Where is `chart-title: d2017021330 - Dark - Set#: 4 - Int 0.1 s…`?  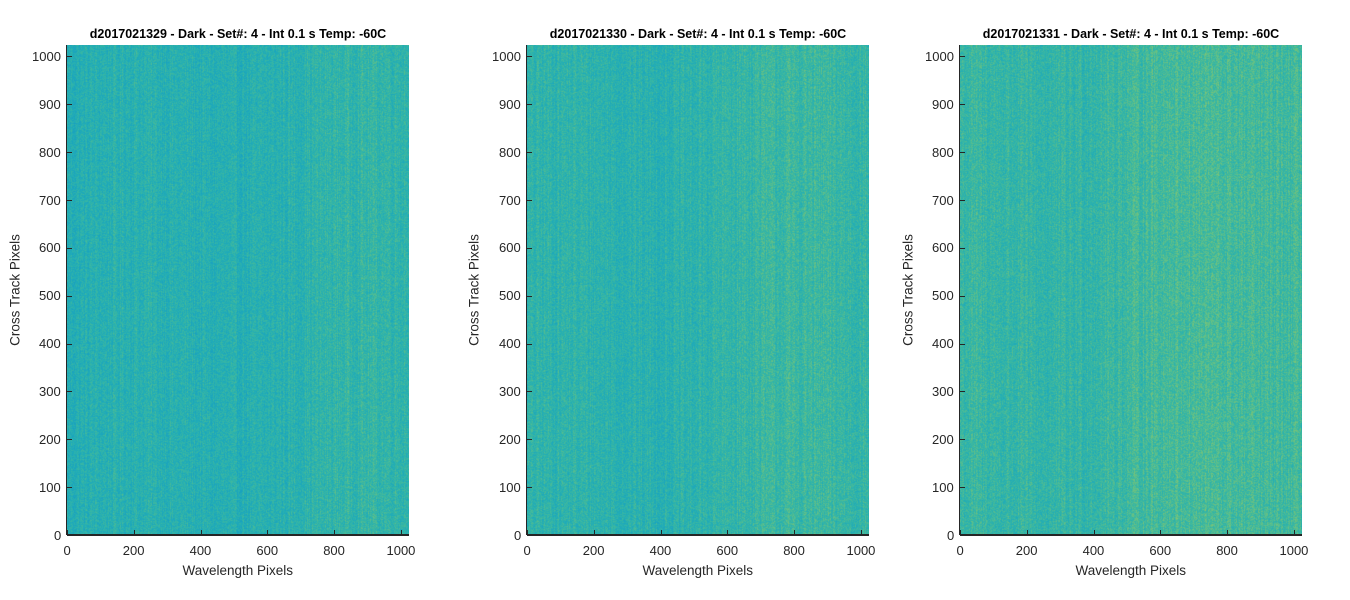 chart-title: d2017021330 - Dark - Set#: 4 - Int 0.1 s… is located at coordinates (698, 34).